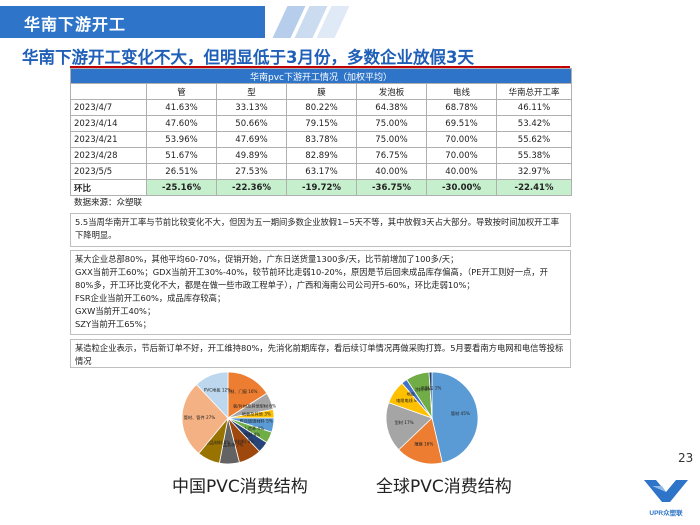  What do you see at coordinates (240, 487) in the screenshot?
I see `china-pie-title: 中国PVC消费结构` at bounding box center [240, 487].